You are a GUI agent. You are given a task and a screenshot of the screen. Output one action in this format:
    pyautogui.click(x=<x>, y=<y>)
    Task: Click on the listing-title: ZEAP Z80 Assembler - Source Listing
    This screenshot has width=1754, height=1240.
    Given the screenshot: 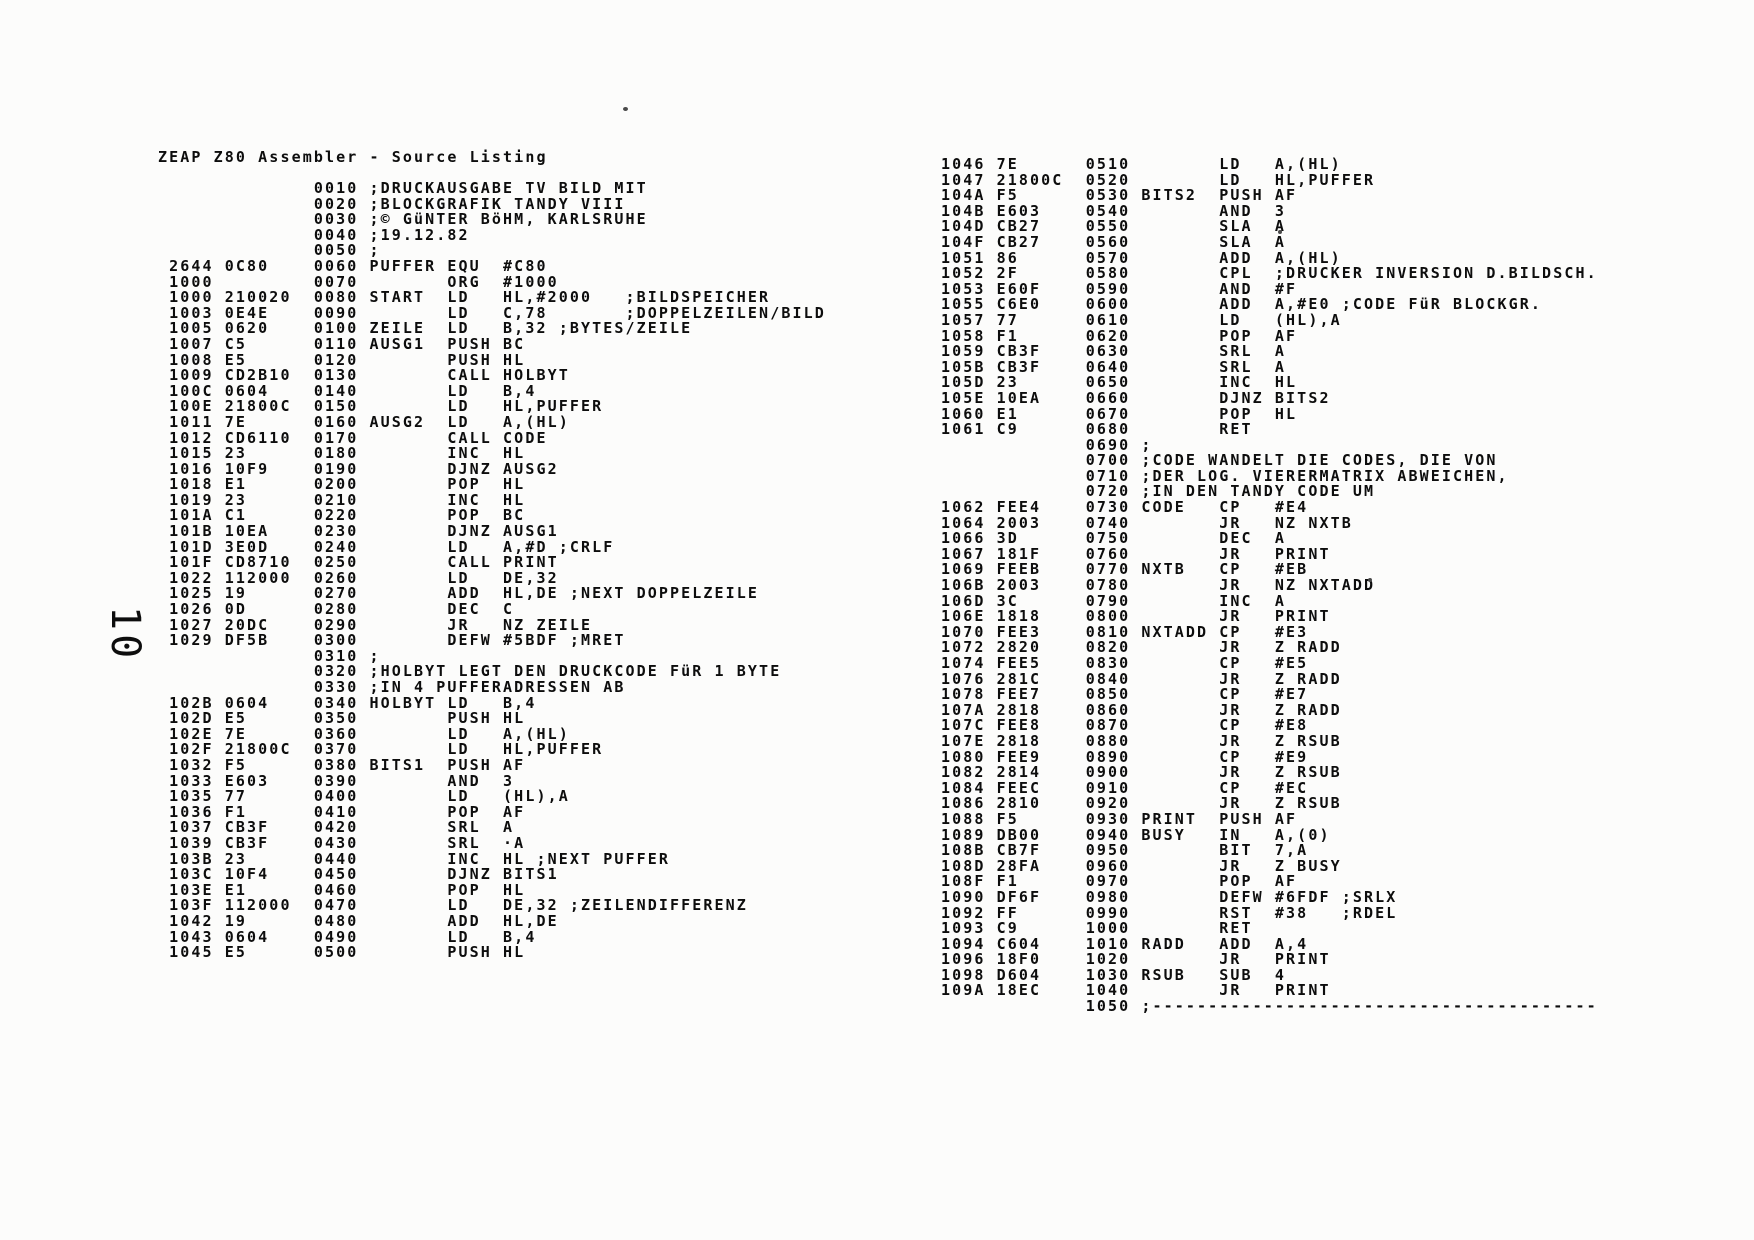 What is the action you would take?
    pyautogui.click(x=353, y=157)
    